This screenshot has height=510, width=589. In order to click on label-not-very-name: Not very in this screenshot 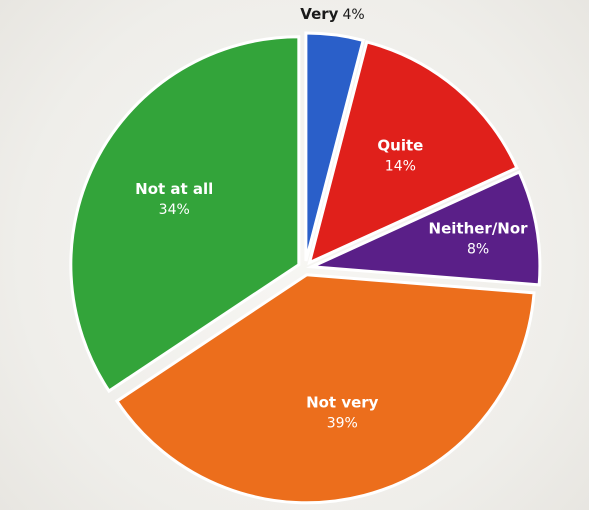, I will do `click(342, 403)`.